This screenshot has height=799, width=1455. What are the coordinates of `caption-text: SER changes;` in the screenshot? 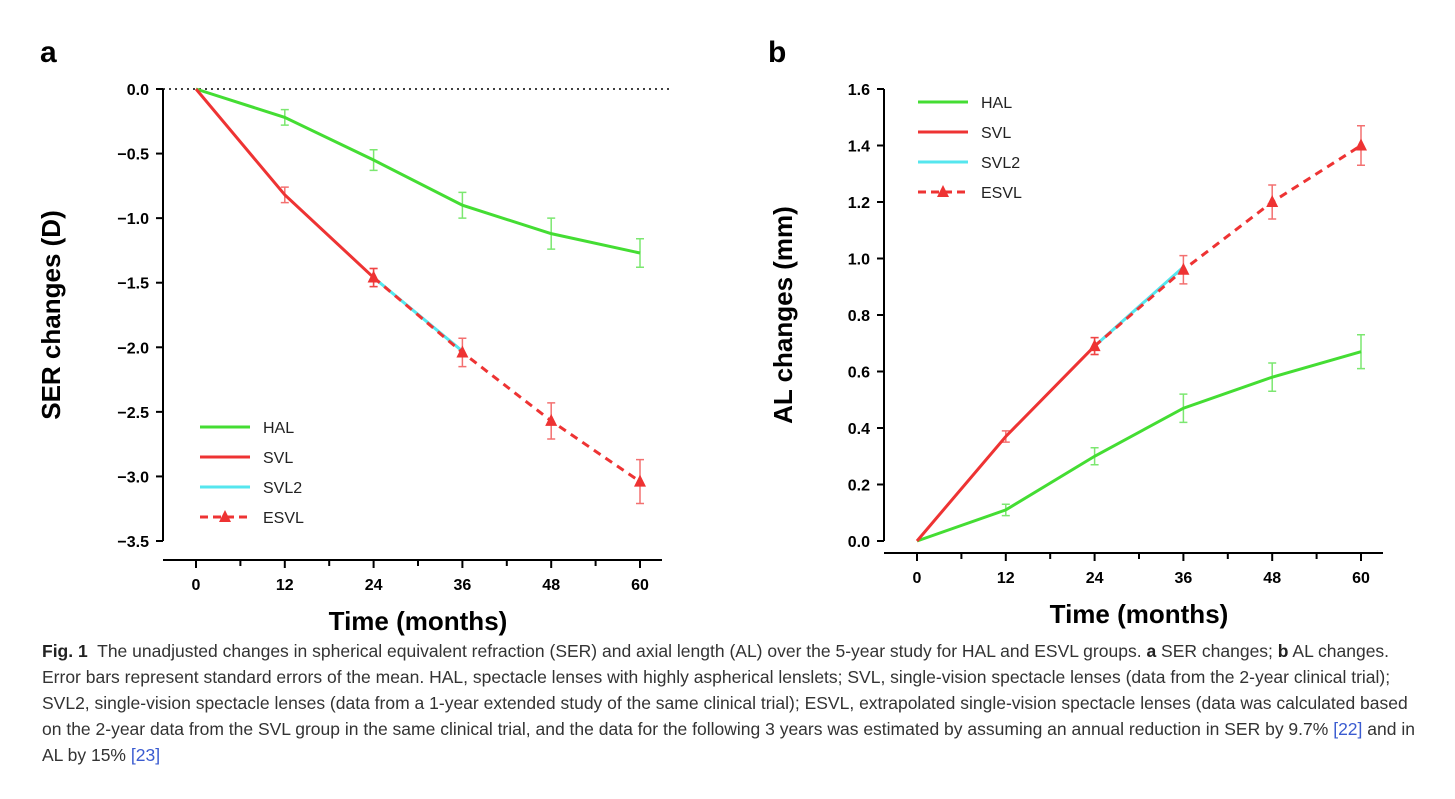 It's located at (1217, 651).